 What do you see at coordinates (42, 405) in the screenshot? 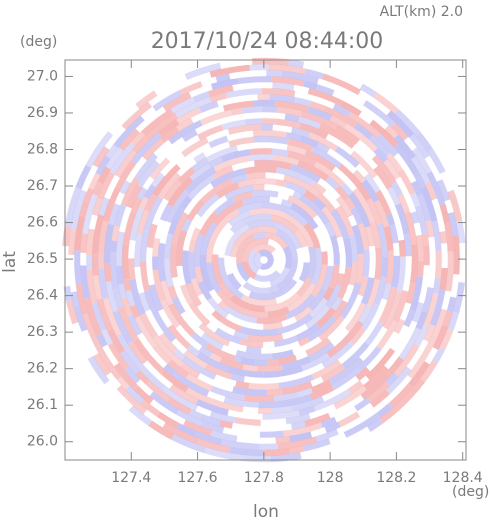
I see `y-tick-label: 26.1` at bounding box center [42, 405].